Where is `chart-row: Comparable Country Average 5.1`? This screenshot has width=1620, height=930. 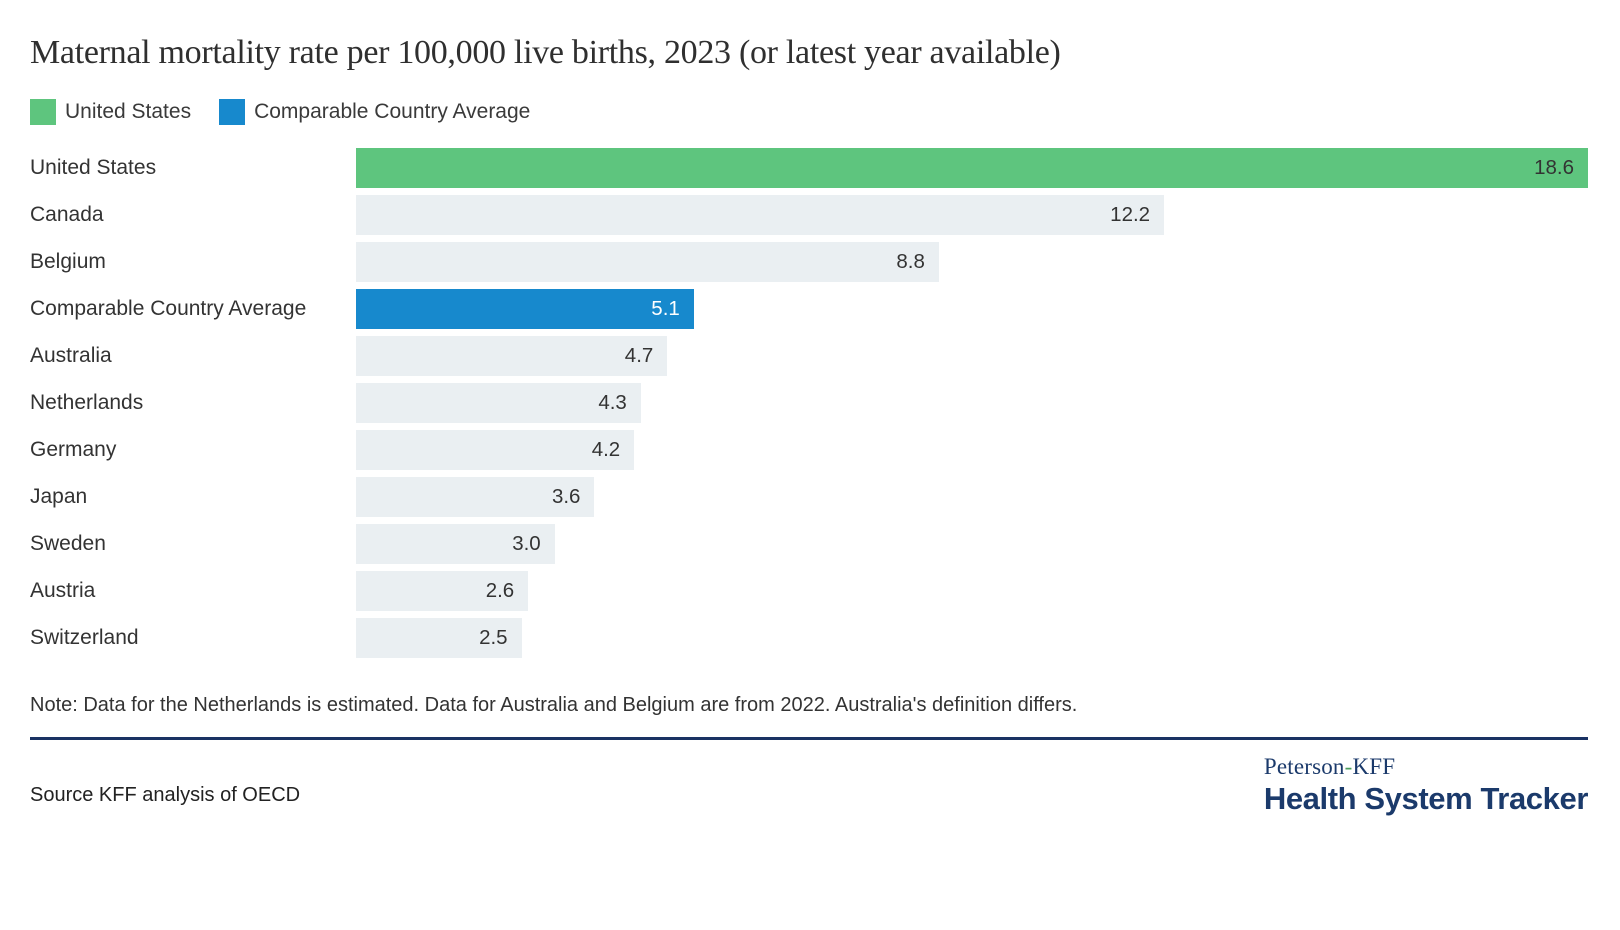
chart-row: Comparable Country Average 5.1 is located at coordinates (809, 309).